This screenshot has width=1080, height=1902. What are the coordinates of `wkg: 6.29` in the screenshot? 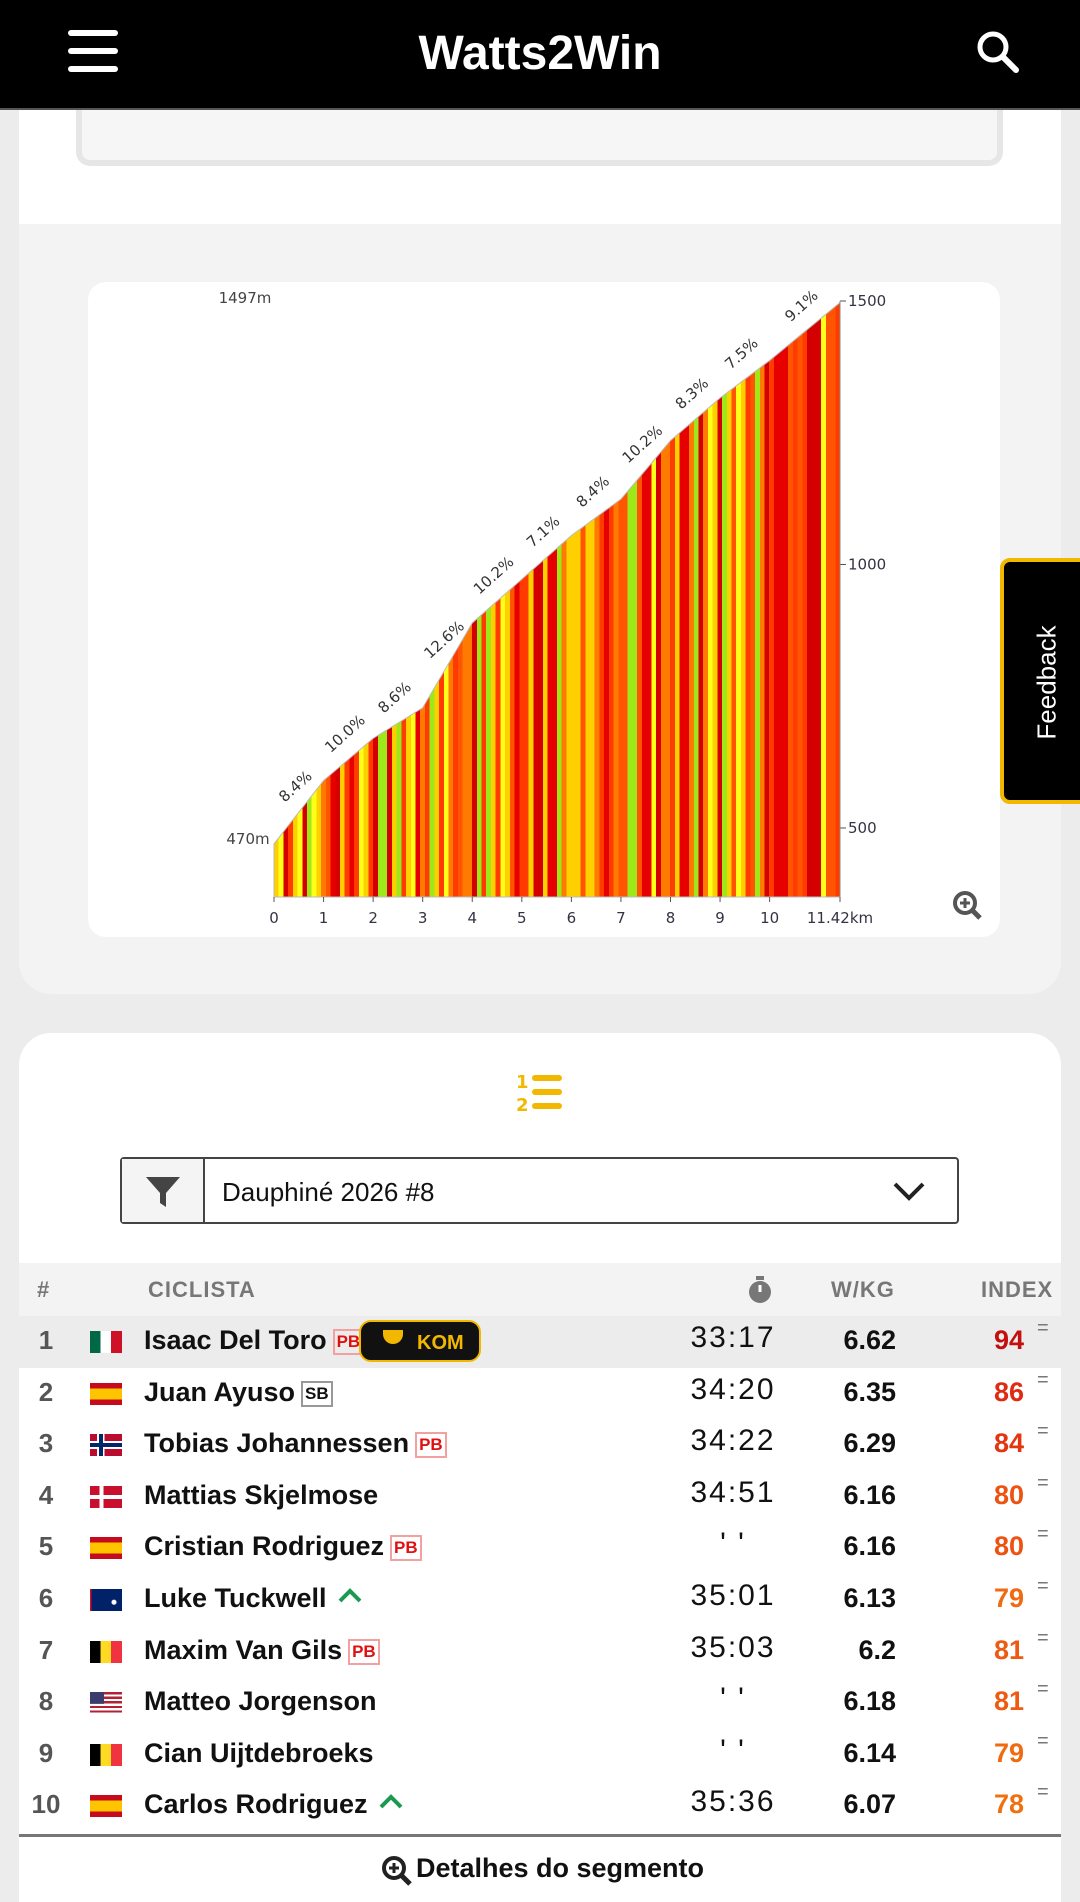 It's located at (869, 1443).